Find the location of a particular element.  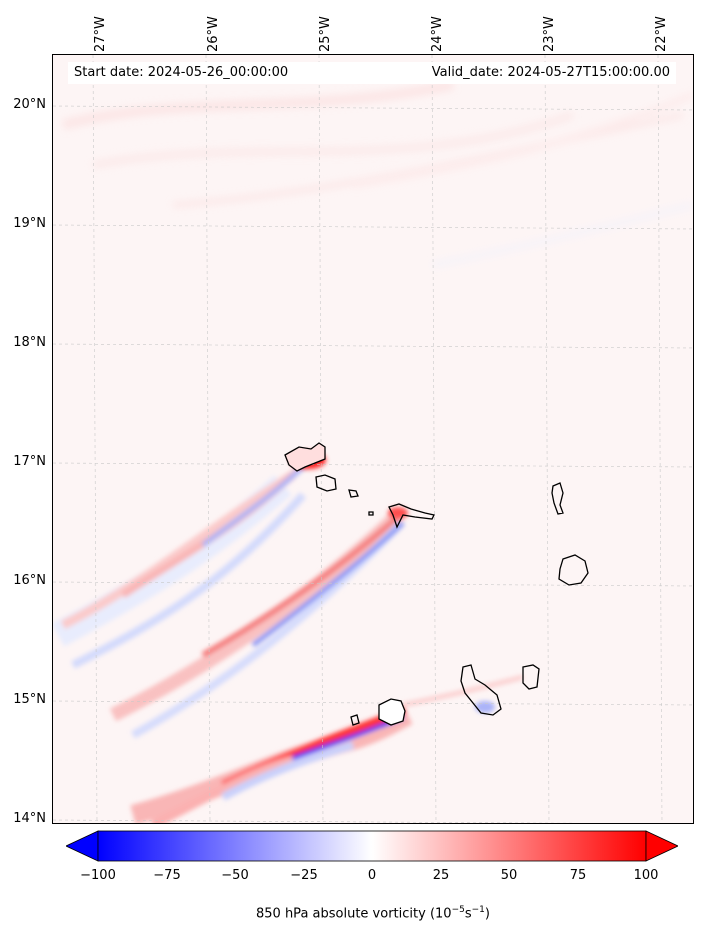

island-sao-nicolau is located at coordinates (411, 516).